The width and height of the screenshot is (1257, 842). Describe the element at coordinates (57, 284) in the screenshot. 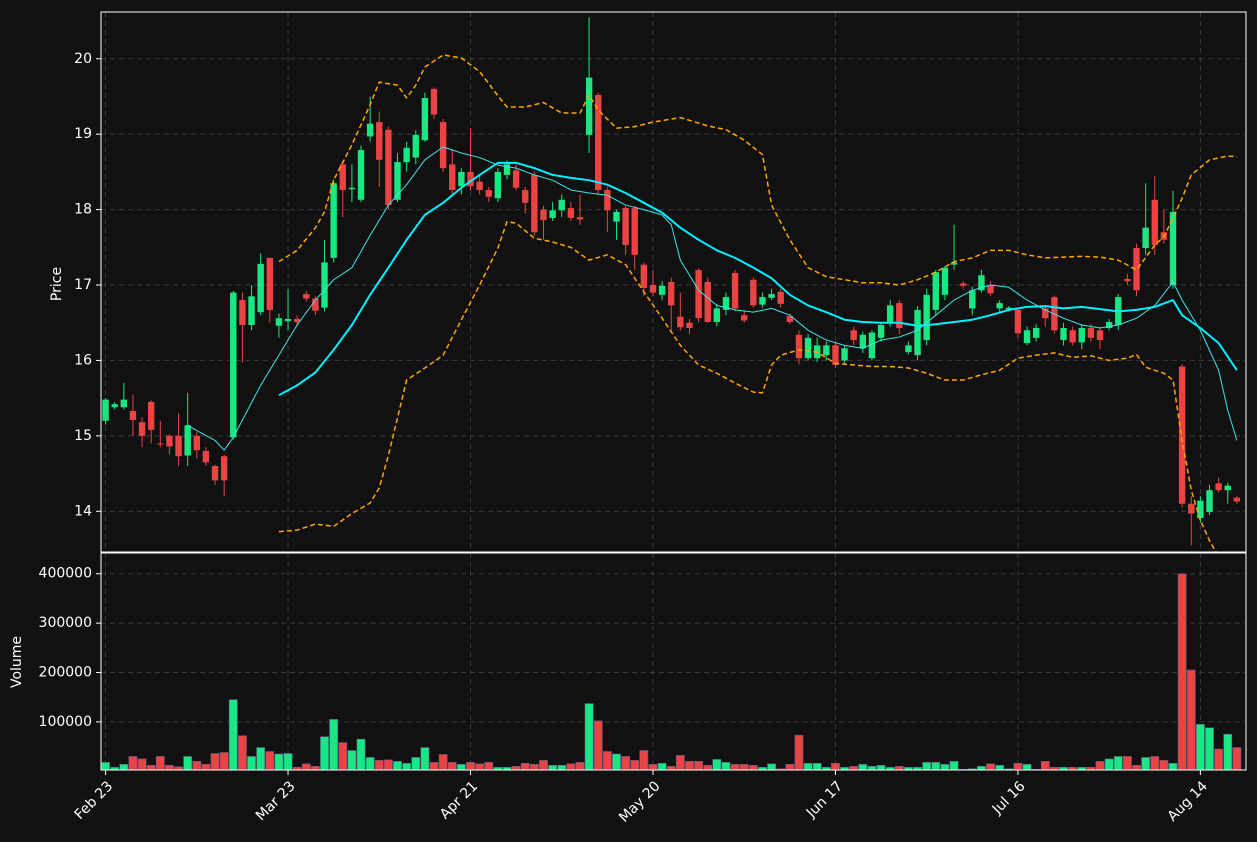

I see `y-axis-label: Price` at that location.